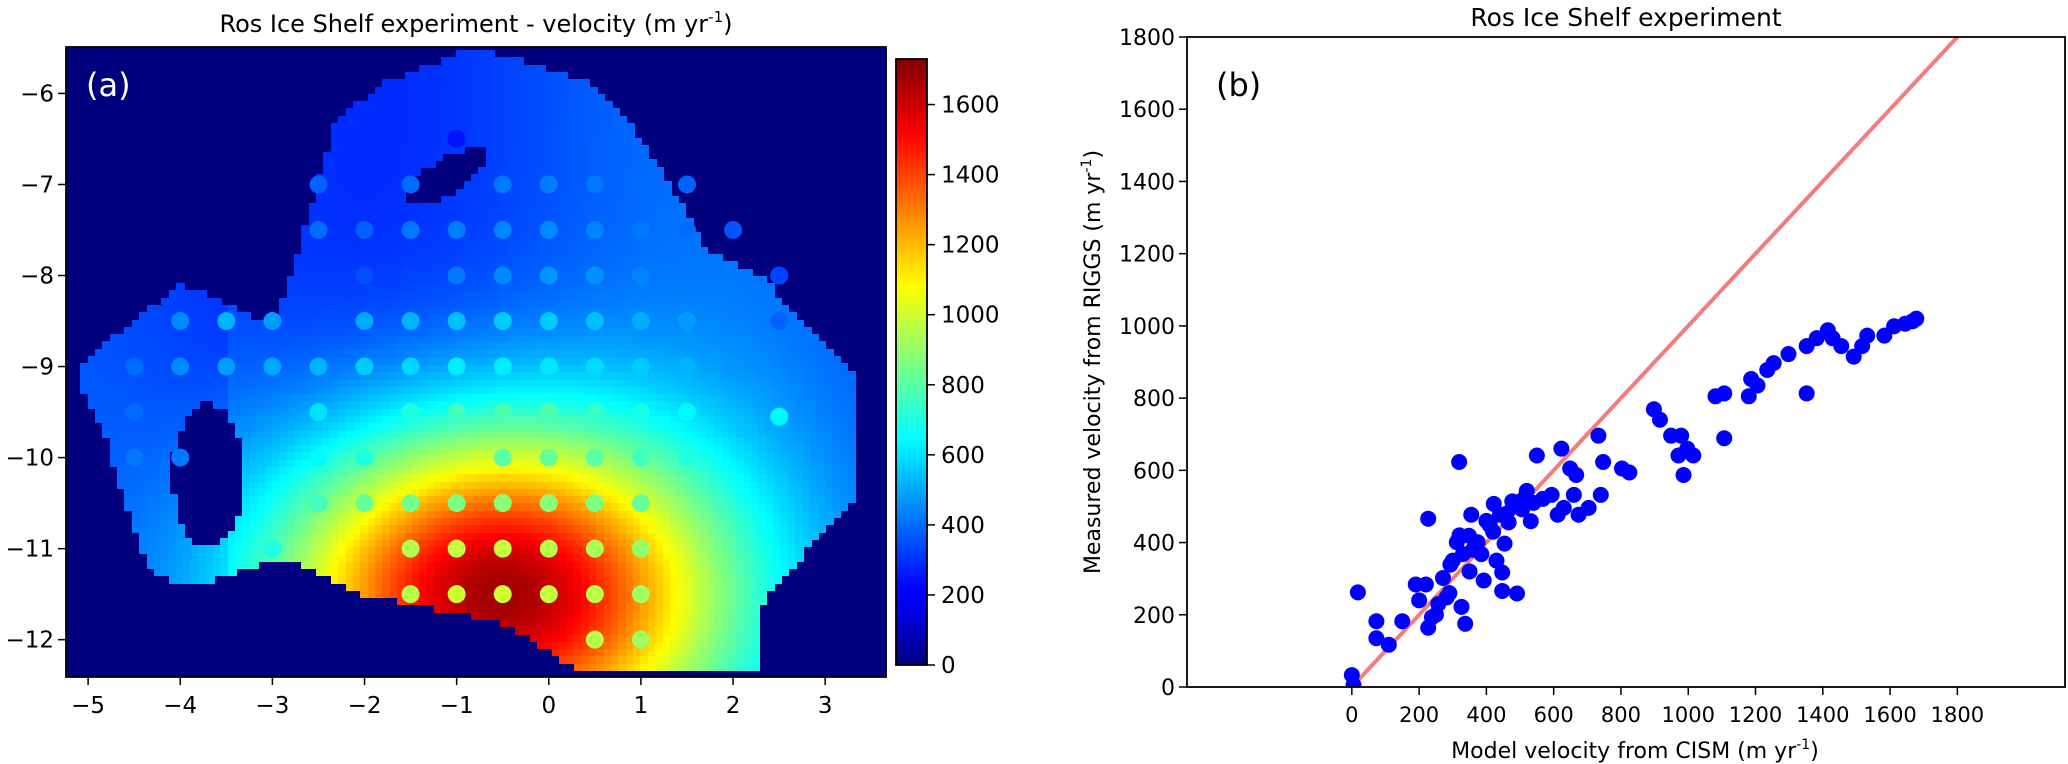  What do you see at coordinates (37, 277) in the screenshot?
I see `y-tick-label: −8` at bounding box center [37, 277].